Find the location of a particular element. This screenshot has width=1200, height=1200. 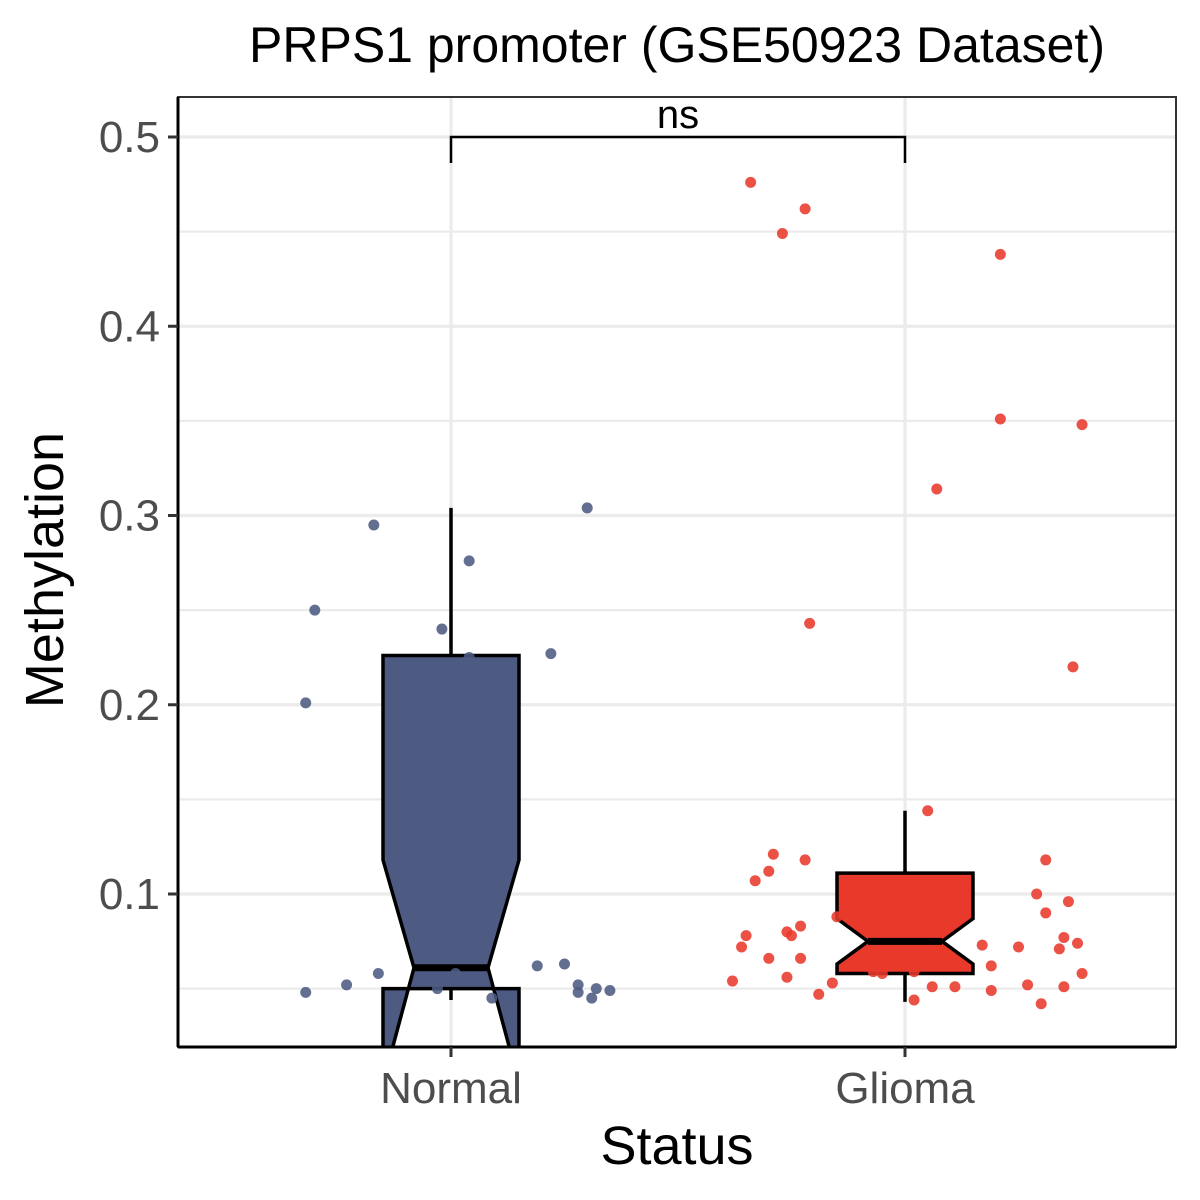

y-tick-label: 0.2 is located at coordinates (129, 705).